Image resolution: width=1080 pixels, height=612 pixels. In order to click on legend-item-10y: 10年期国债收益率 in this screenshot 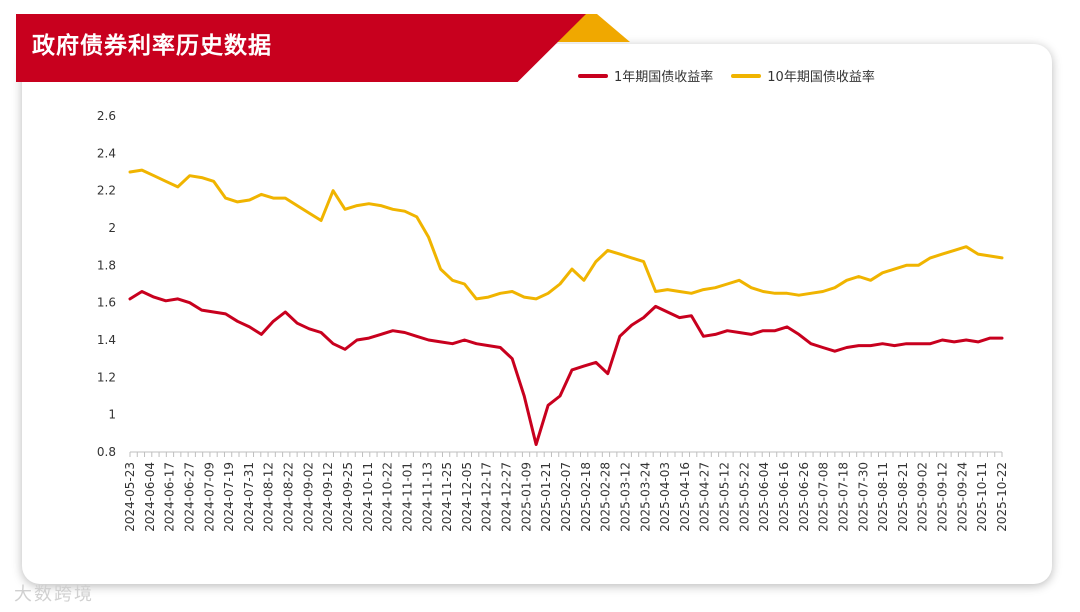, I will do `click(803, 75)`.